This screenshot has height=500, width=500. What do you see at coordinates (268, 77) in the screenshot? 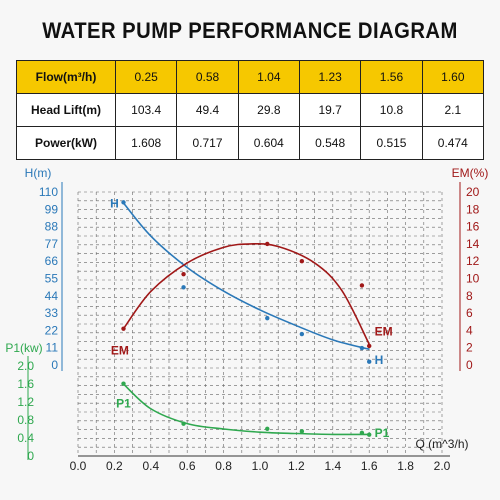
I see `table-cell: 1.04` at bounding box center [268, 77].